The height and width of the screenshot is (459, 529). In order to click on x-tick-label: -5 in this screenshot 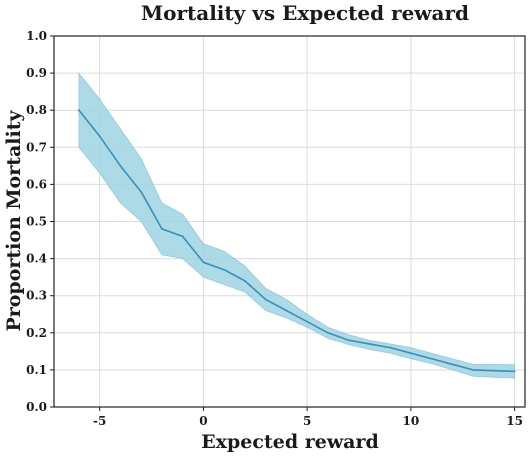, I will do `click(99, 421)`.